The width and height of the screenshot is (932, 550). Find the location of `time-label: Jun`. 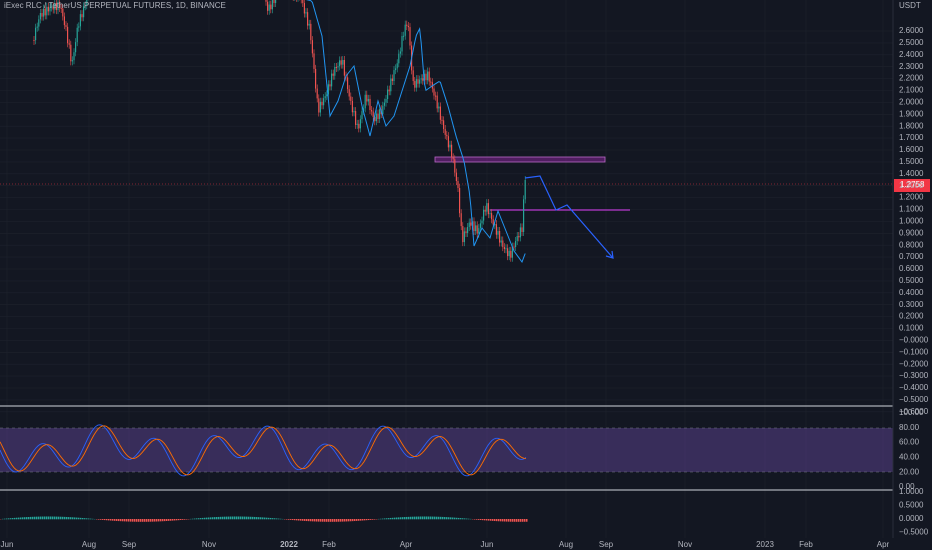

time-label: Jun is located at coordinates (7, 544).